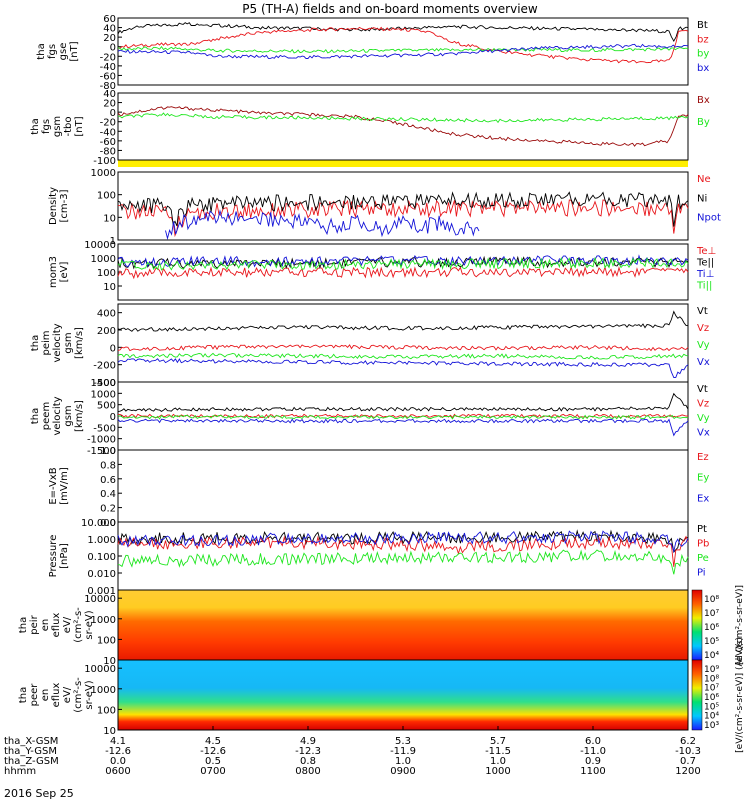 Image resolution: width=750 pixels, height=800 pixels. I want to click on y-axis-label: [mV/m], so click(64, 486).